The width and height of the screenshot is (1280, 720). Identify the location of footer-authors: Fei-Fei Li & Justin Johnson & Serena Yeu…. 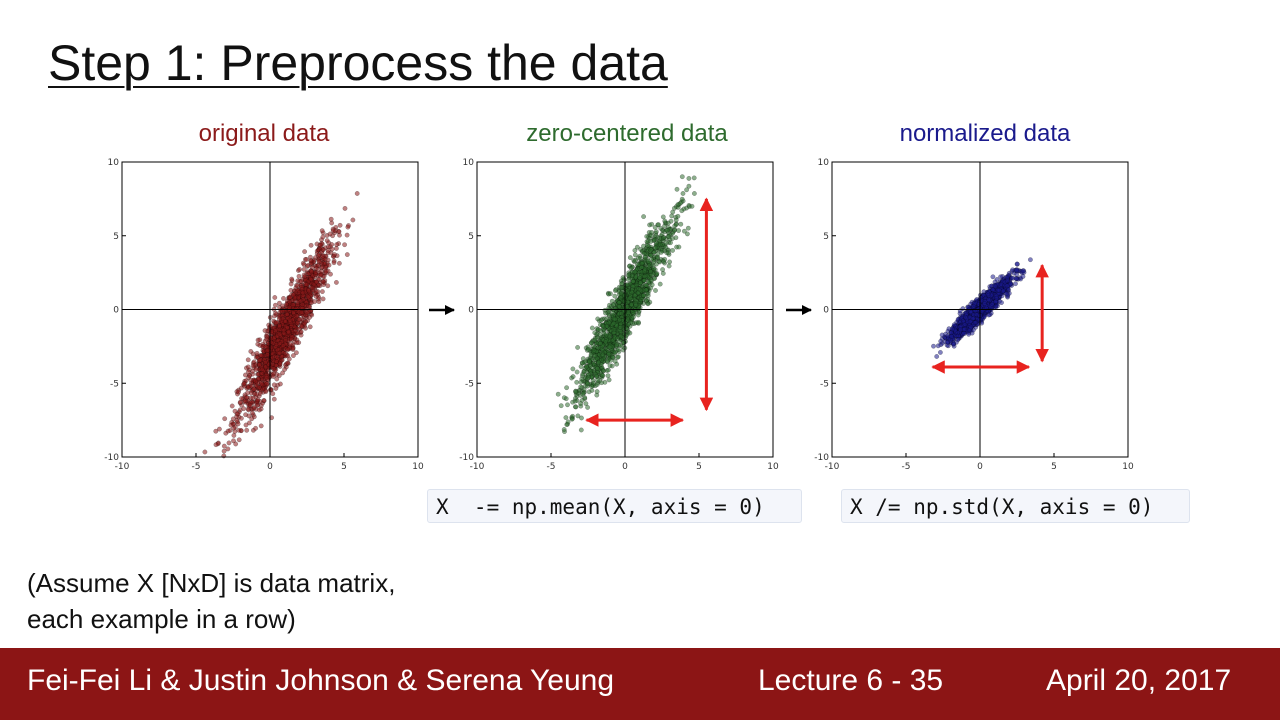
(321, 680).